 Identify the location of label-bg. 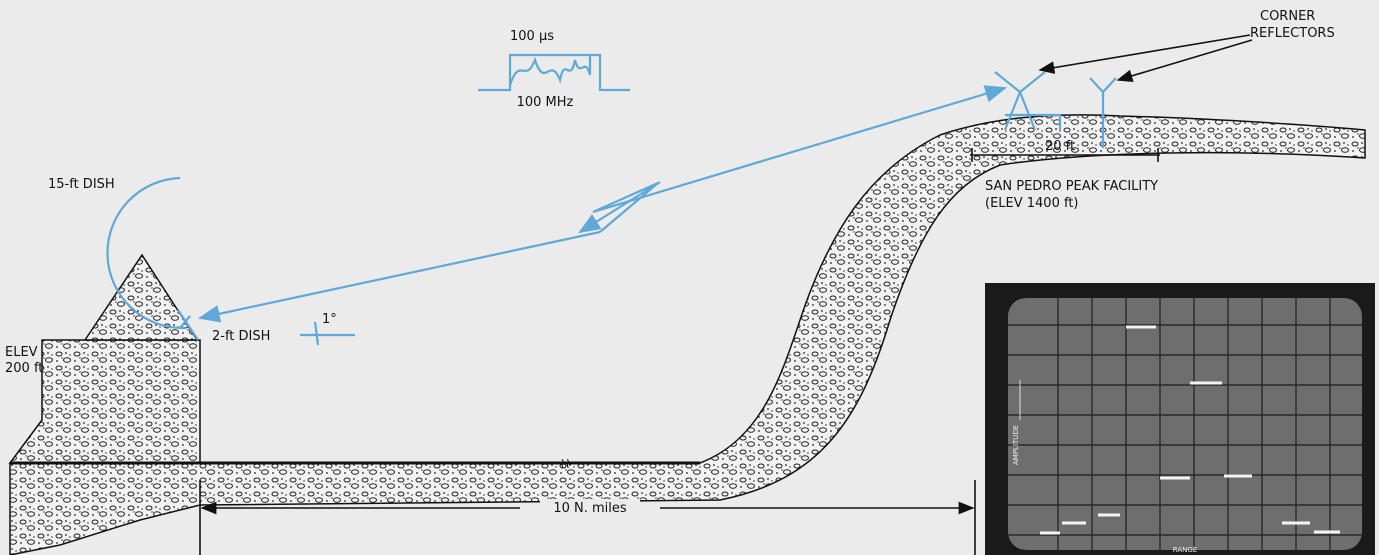
(590, 508).